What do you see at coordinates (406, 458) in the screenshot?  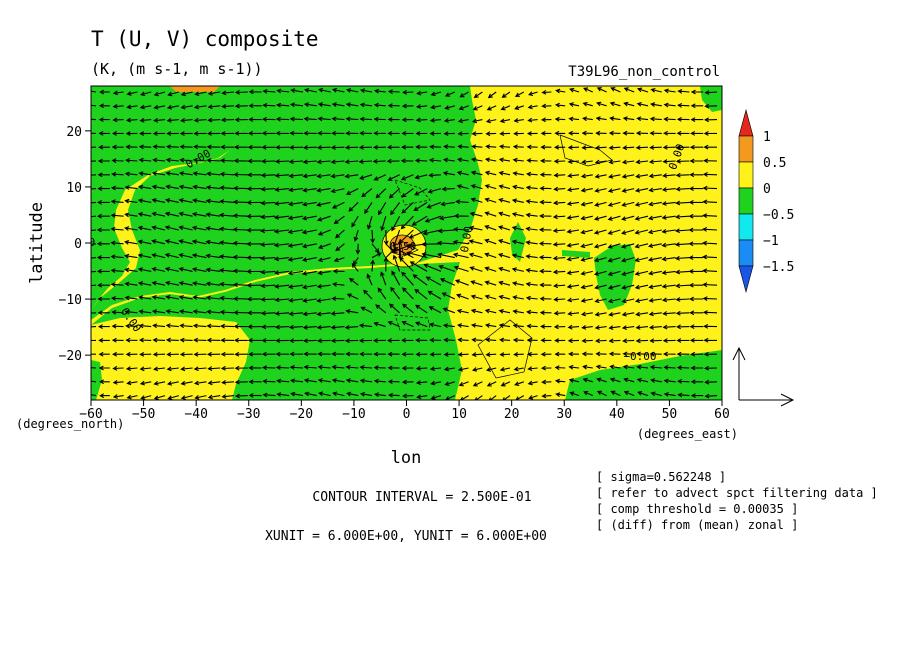 I see `x-axis-label: lon` at bounding box center [406, 458].